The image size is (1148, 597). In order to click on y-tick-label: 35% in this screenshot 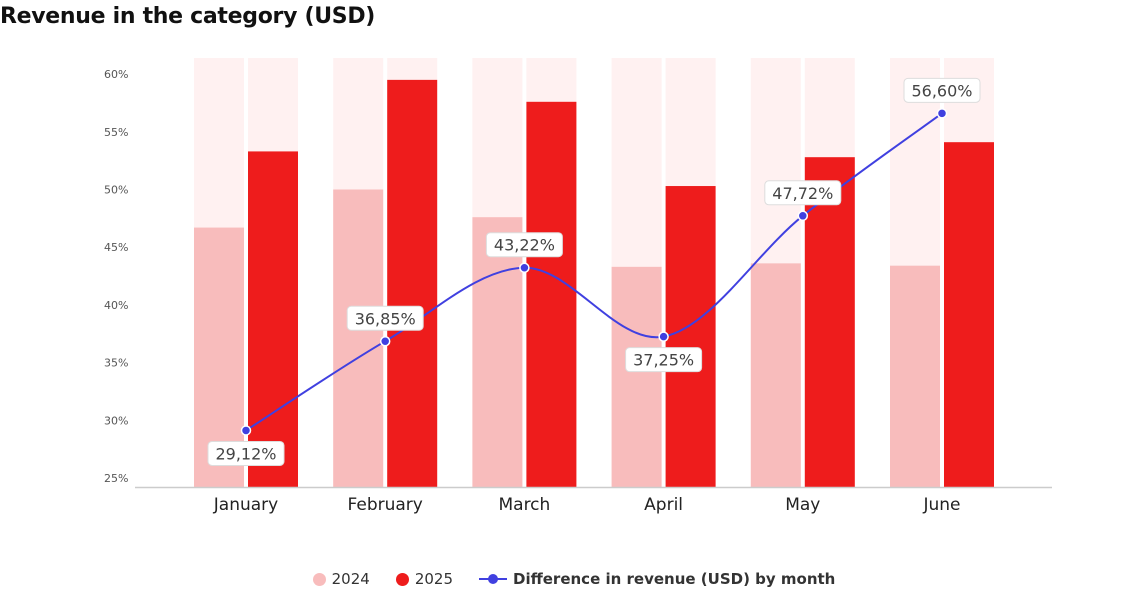, I will do `click(116, 363)`.